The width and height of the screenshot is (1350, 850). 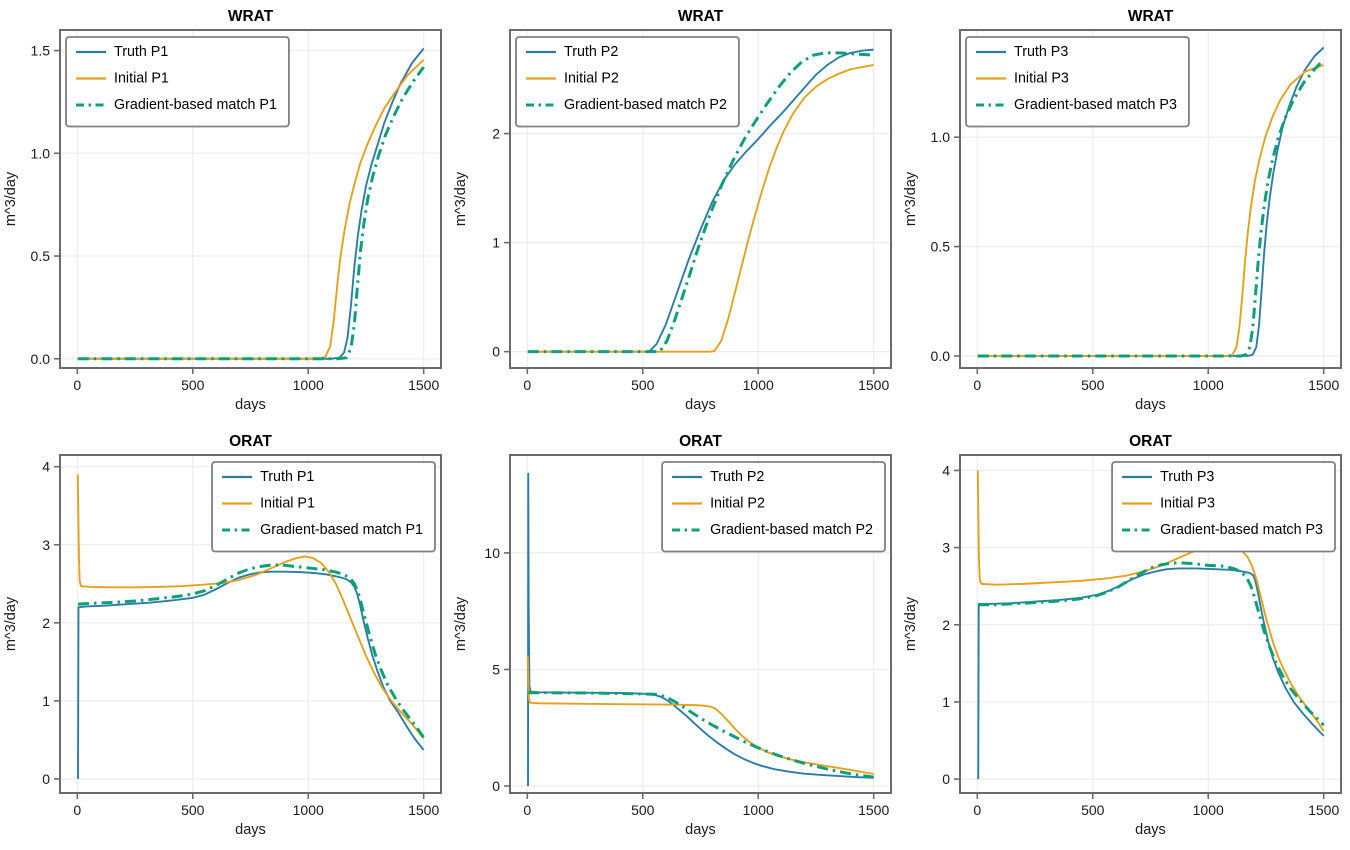 I want to click on y-tick-label: 5, so click(x=496, y=669).